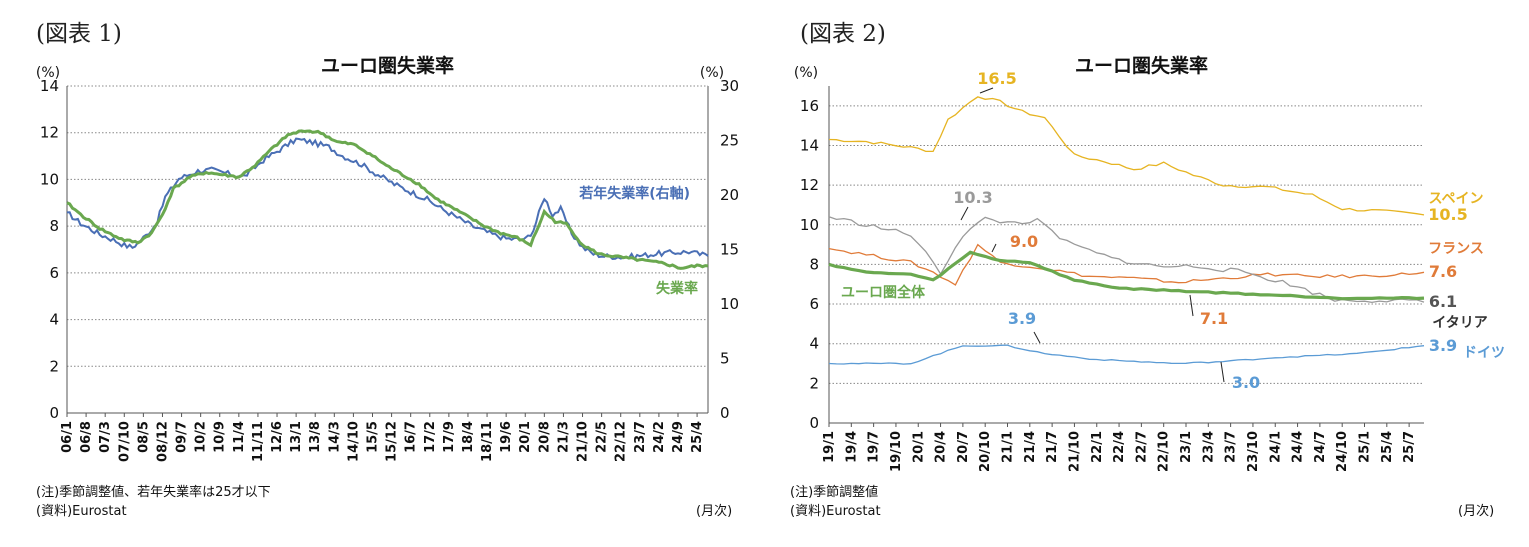 The image size is (1529, 547). What do you see at coordinates (162, 441) in the screenshot?
I see `chart-1-xtick-label: 08/12` at bounding box center [162, 441].